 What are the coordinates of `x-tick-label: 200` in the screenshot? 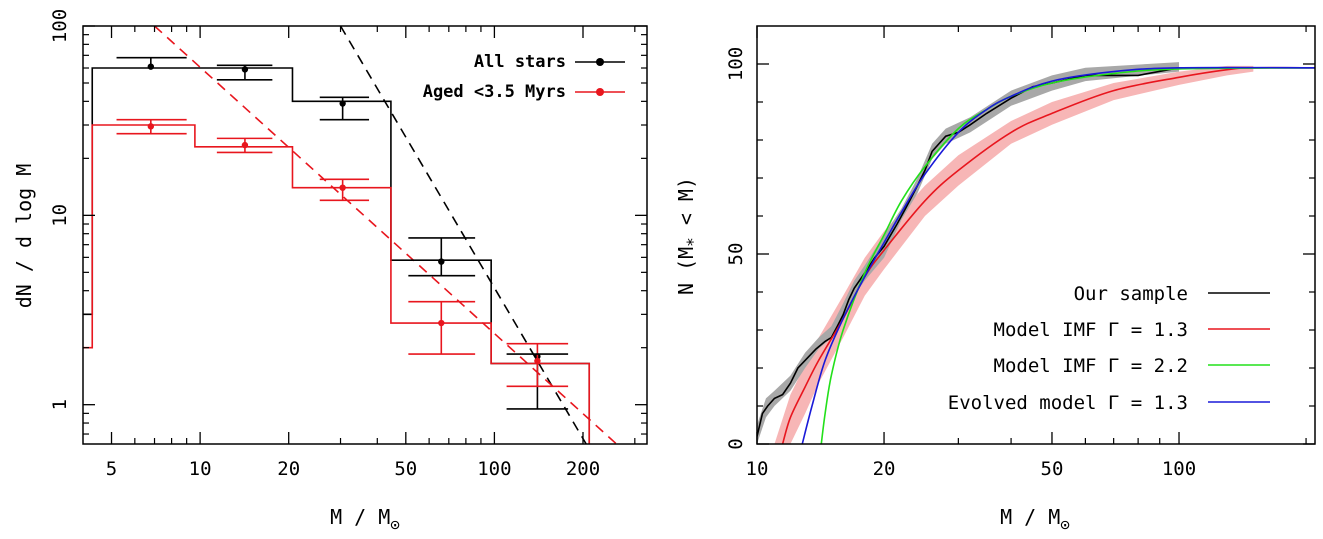 It's located at (583, 469).